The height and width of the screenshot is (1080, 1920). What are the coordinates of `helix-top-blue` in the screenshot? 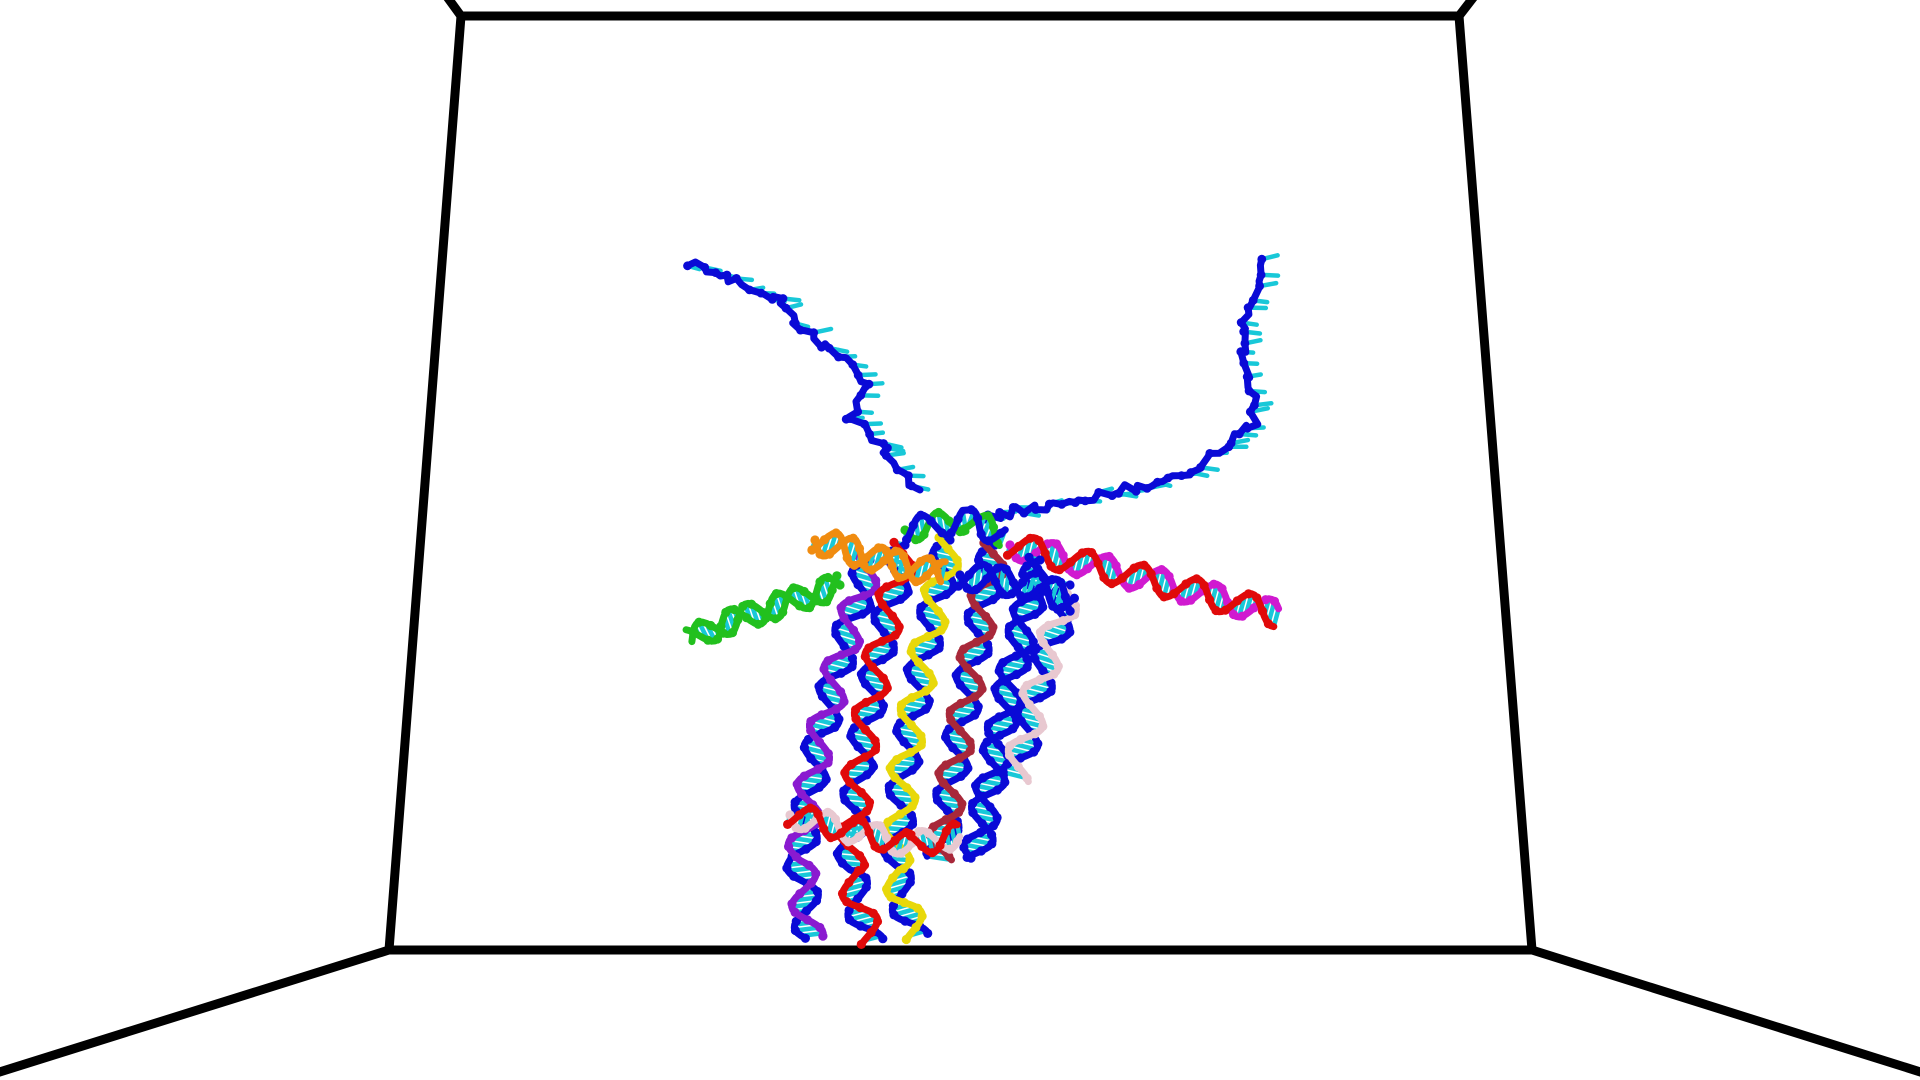 It's located at (1016, 588).